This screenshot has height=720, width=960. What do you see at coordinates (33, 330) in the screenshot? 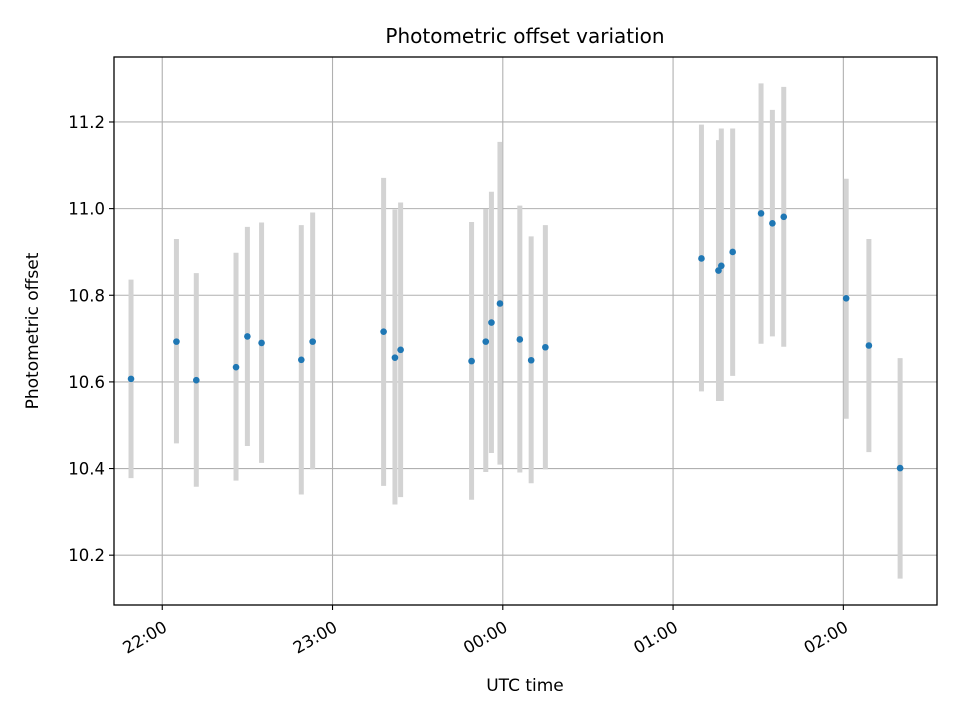
I see `y-axis-title: Photometric offset` at bounding box center [33, 330].